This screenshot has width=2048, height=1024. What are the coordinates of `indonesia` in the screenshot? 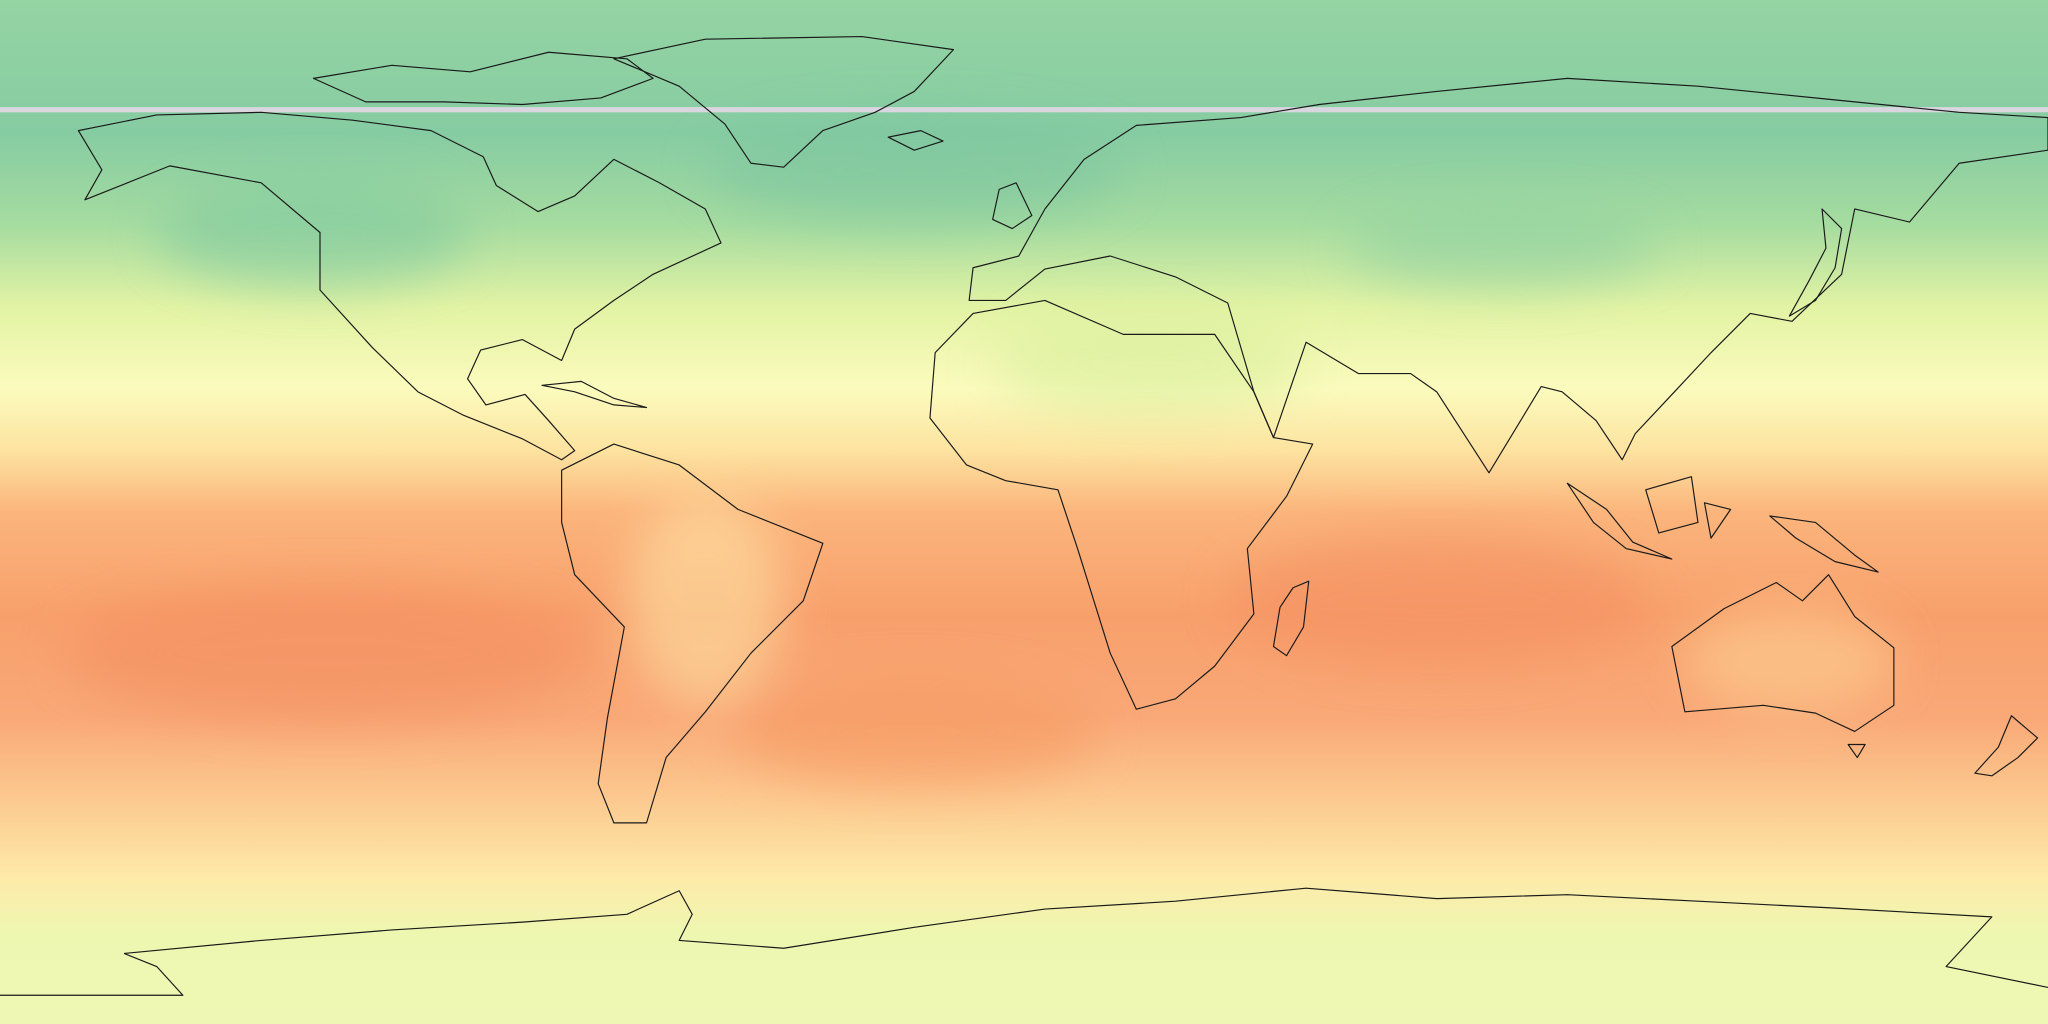 It's located at (1649, 518).